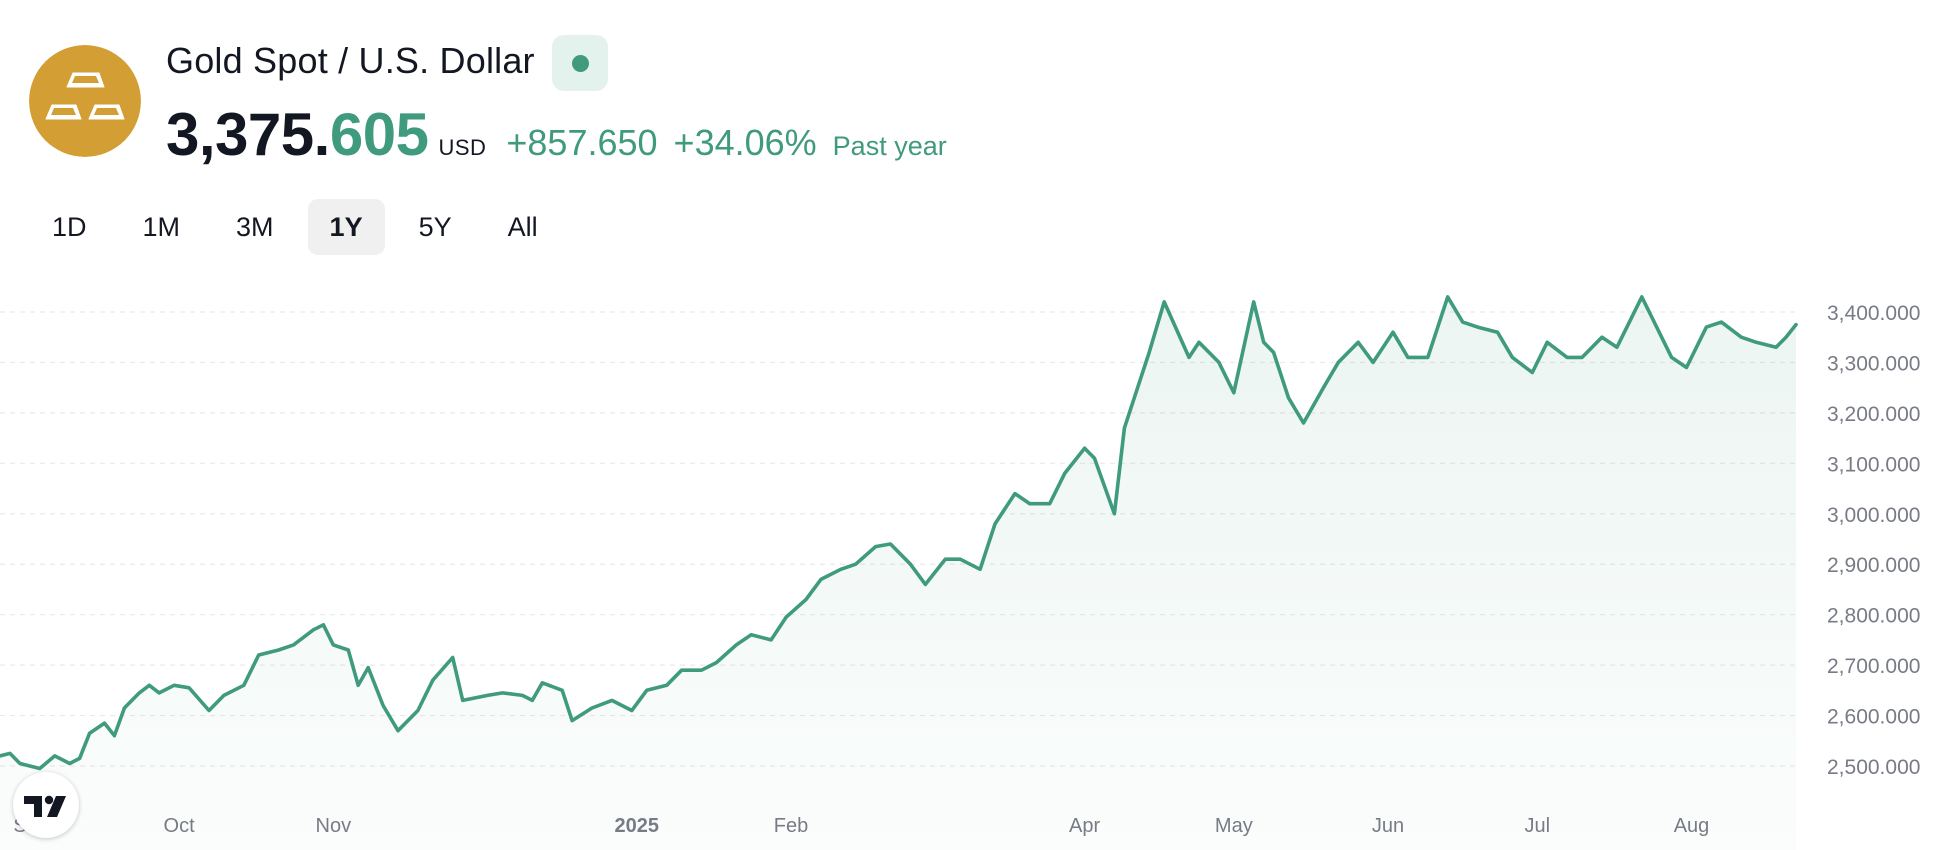 This screenshot has width=1954, height=850. Describe the element at coordinates (248, 134) in the screenshot. I see `price-integer: 3,375.` at that location.